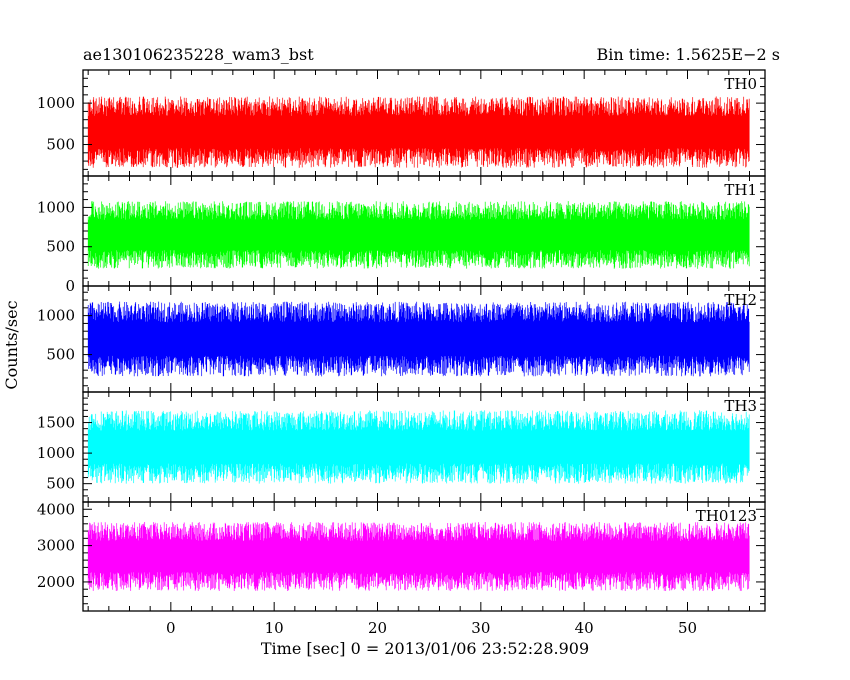 This screenshot has width=850, height=680. I want to click on panel-th3: 500 1000 1500 TH3, so click(401, 447).